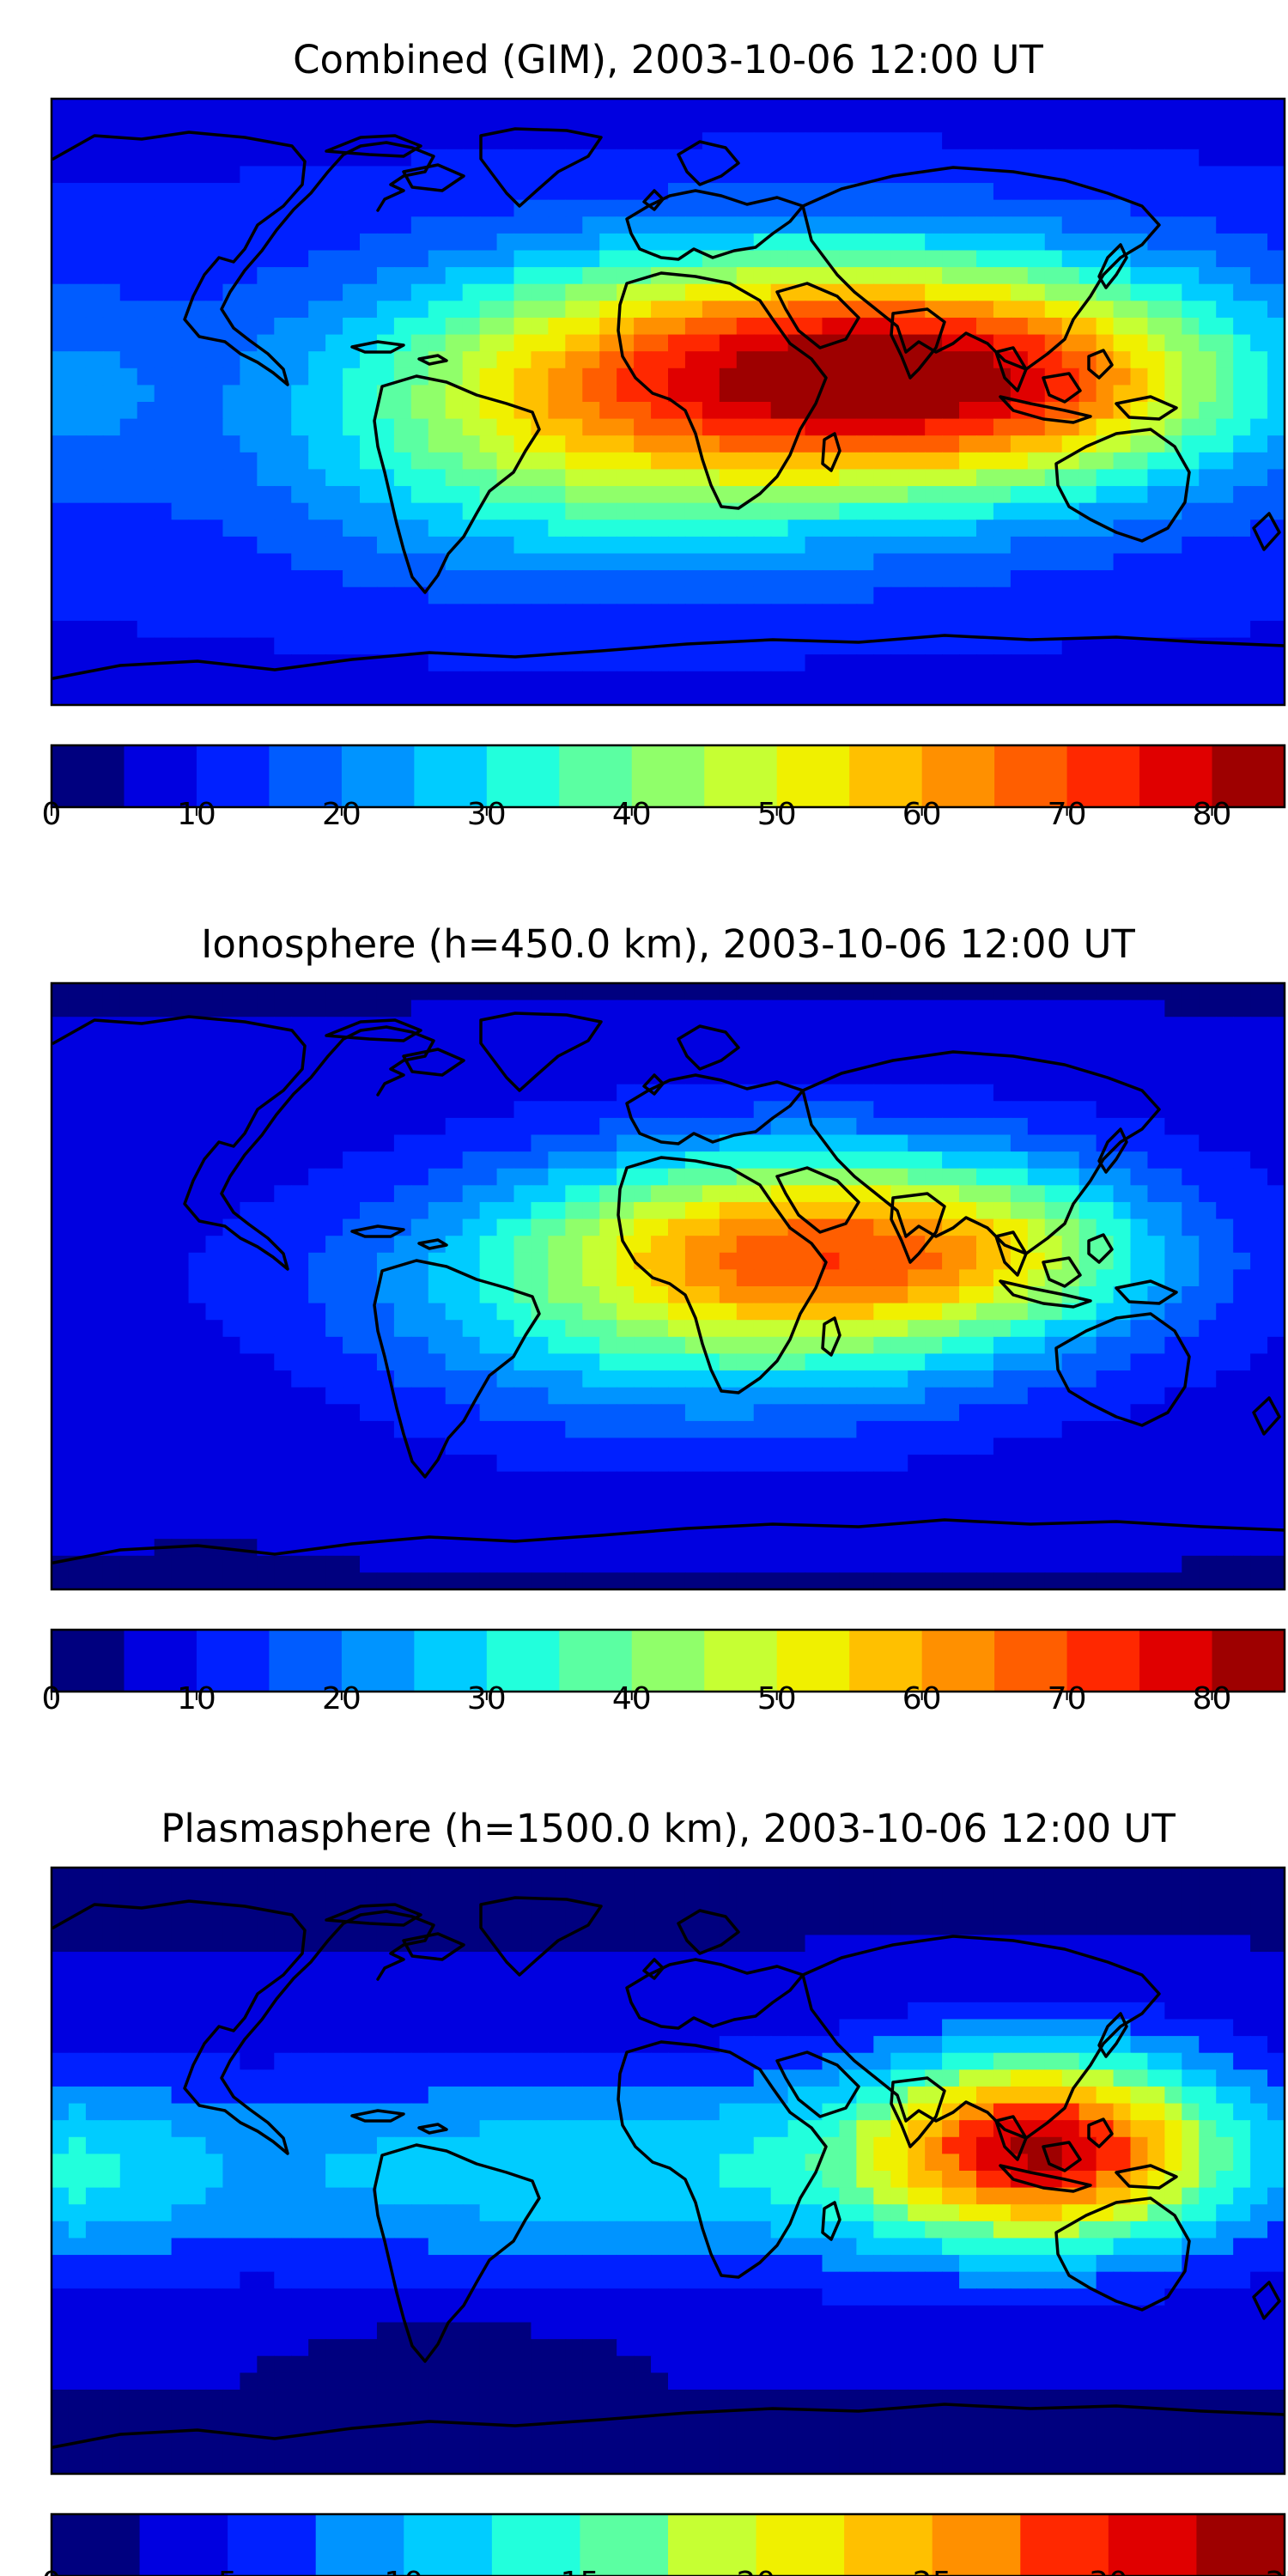 The width and height of the screenshot is (1288, 2576). Describe the element at coordinates (580, 2571) in the screenshot. I see `colorbar-tick-label: 15` at that location.